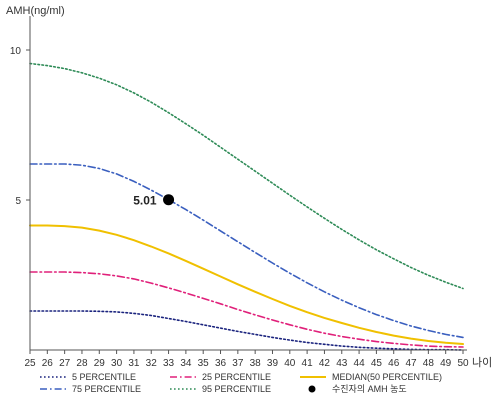 This screenshot has width=500, height=400. I want to click on x-tick-label: 26, so click(48, 363).